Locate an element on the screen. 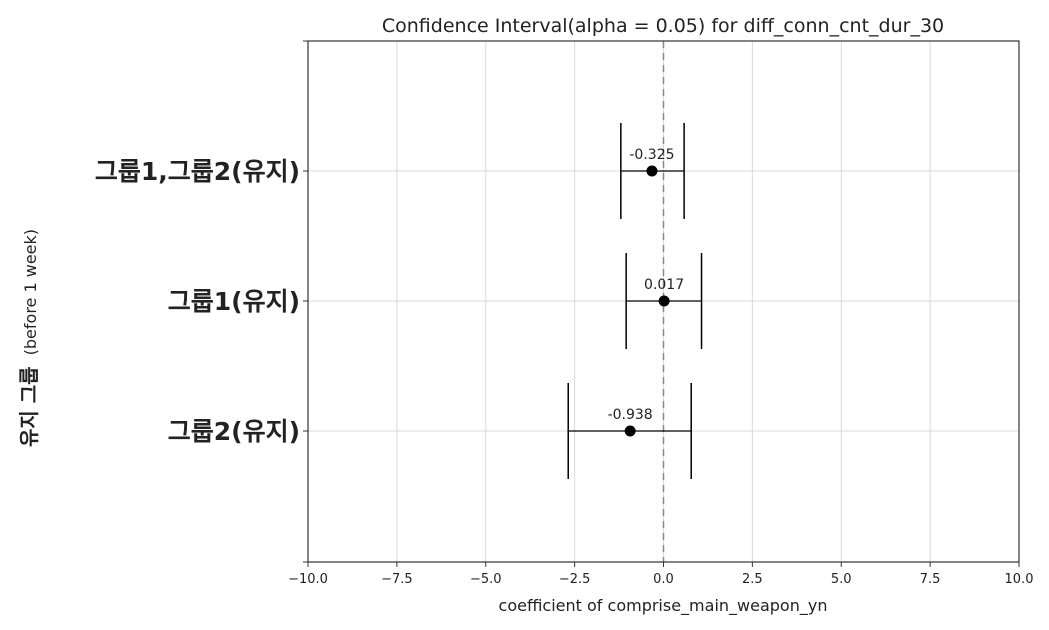 This screenshot has width=1049, height=630. data-label: -0.938 is located at coordinates (630, 415).